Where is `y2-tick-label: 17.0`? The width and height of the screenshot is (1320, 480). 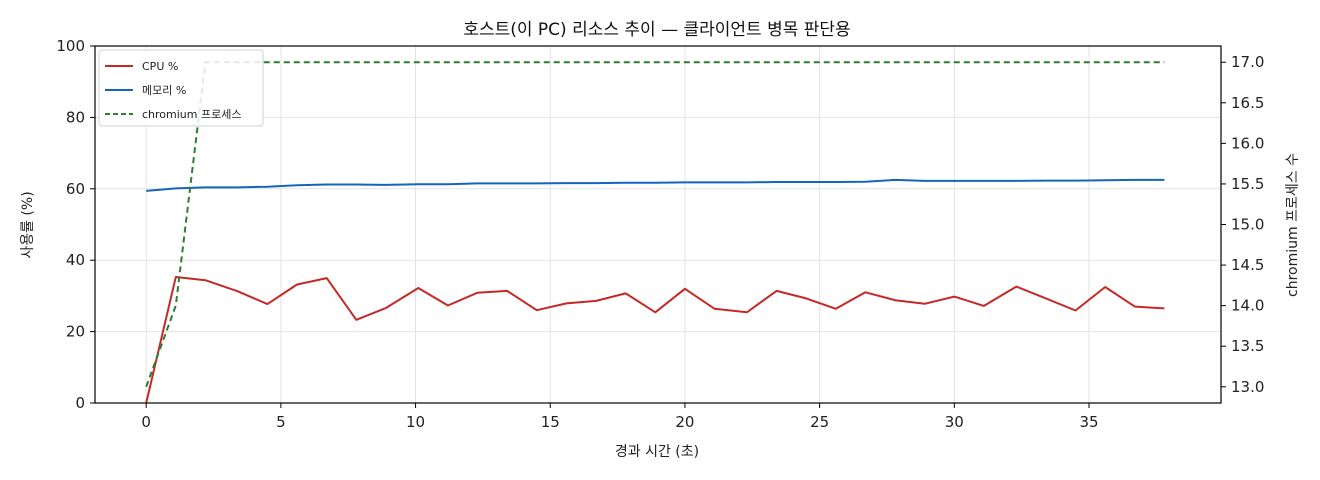
y2-tick-label: 17.0 is located at coordinates (1247, 62).